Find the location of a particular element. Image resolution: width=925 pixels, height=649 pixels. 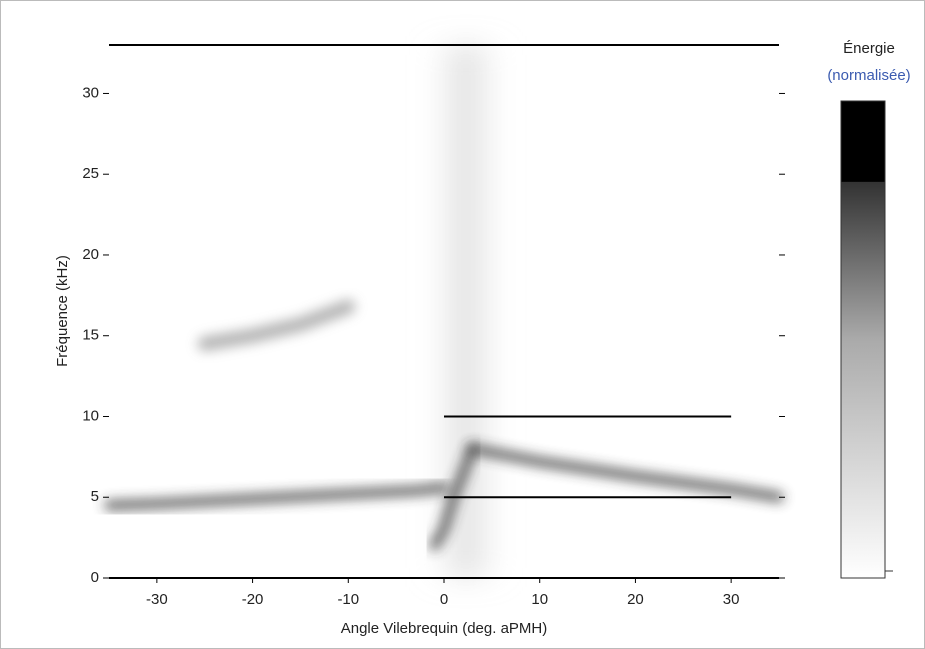

colorbar is located at coordinates (863, 339).